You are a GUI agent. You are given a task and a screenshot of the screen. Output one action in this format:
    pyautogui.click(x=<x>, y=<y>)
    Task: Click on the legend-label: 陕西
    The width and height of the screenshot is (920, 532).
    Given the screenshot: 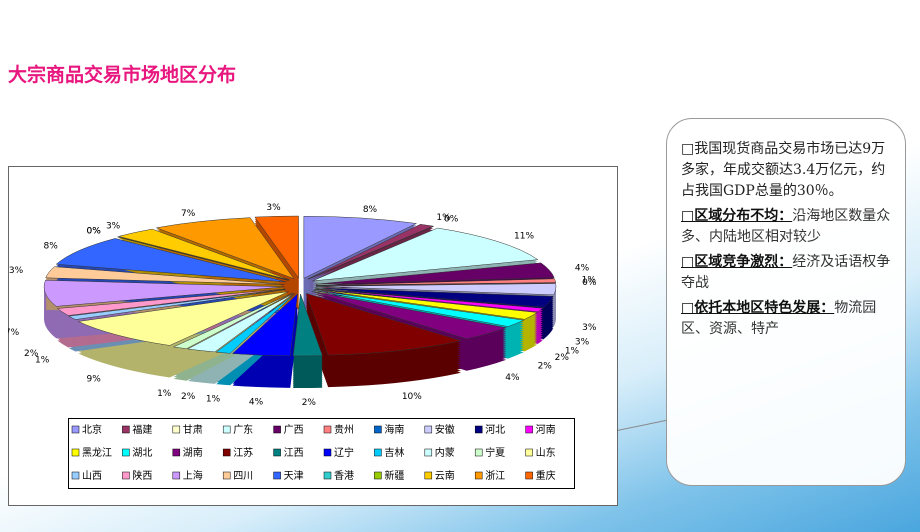 What is the action you would take?
    pyautogui.click(x=142, y=475)
    